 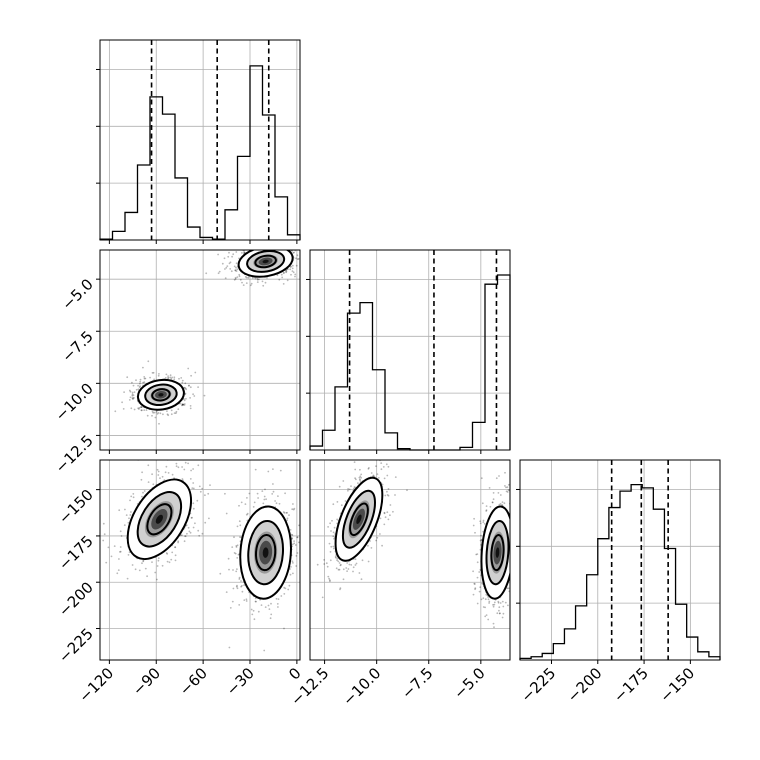 I want to click on x-tick-label: −90, so click(x=146, y=681).